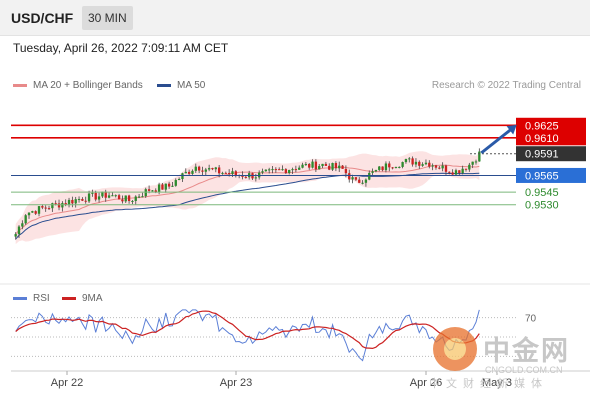  What do you see at coordinates (506, 359) in the screenshot?
I see `watermark: 中金网 CNGOLD.COM.CN 中文财经新媒体` at bounding box center [506, 359].